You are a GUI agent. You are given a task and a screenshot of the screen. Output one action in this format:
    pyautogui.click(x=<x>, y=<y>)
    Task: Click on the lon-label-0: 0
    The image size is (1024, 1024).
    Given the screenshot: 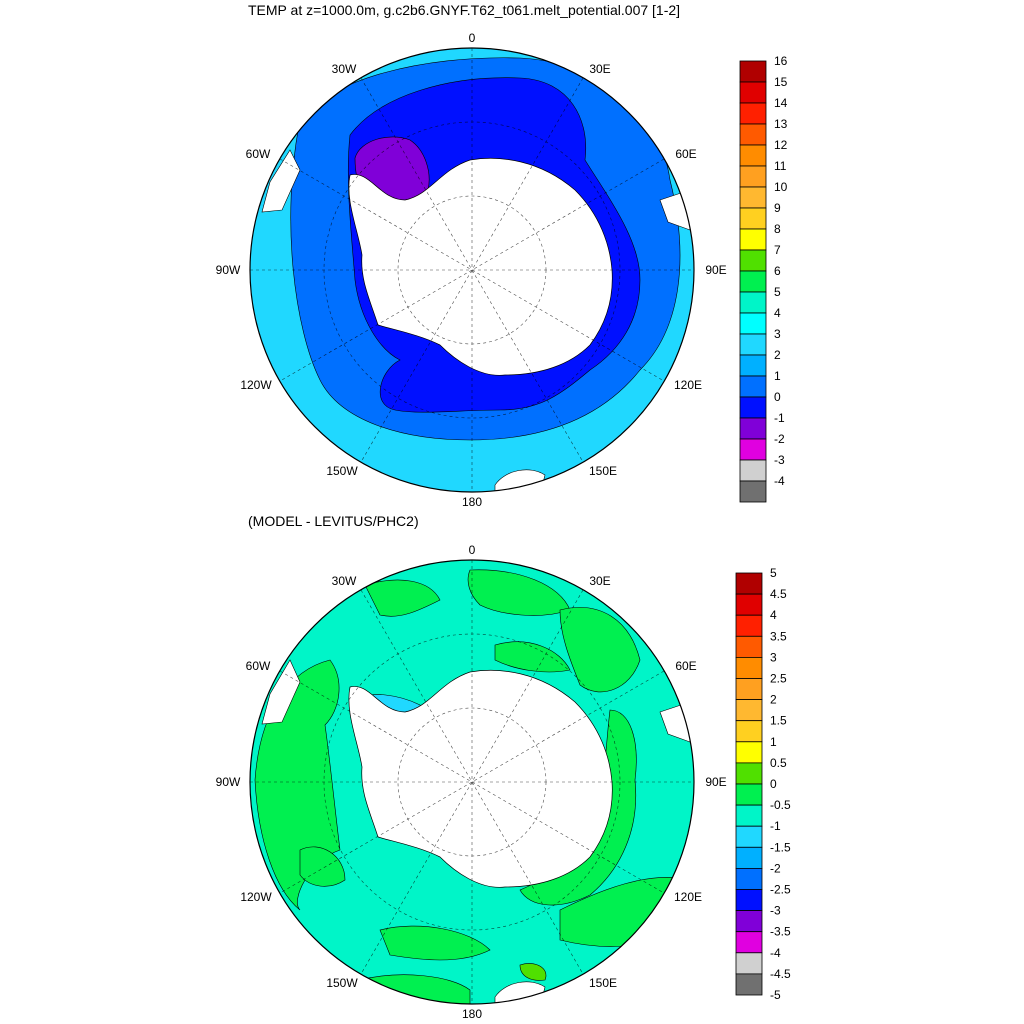 What is the action you would take?
    pyautogui.click(x=472, y=38)
    